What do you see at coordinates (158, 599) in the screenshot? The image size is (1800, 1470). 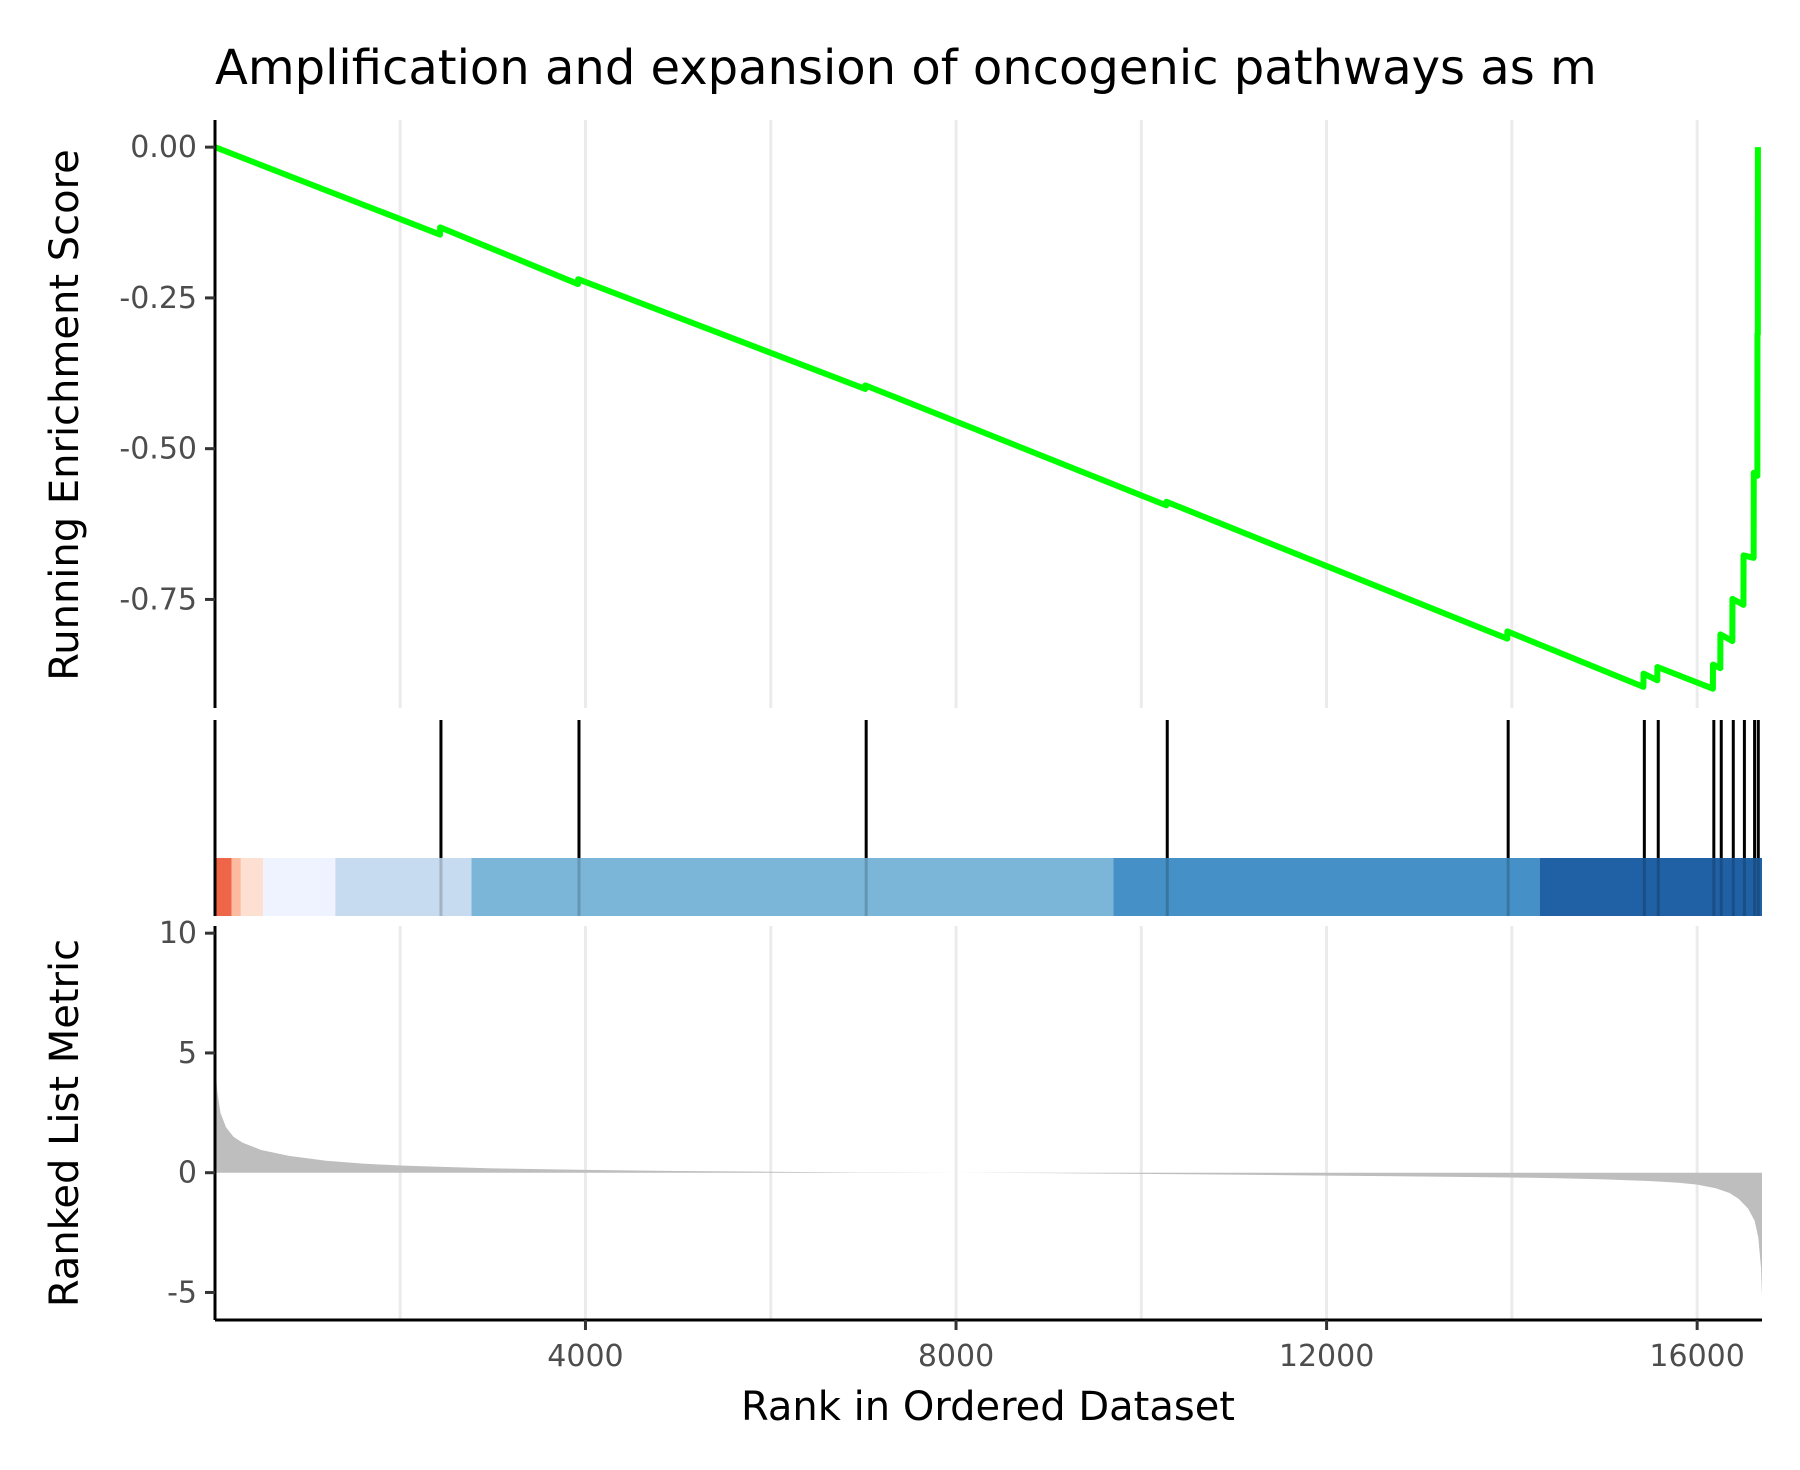 I see `y-tick-label: -0.75` at bounding box center [158, 599].